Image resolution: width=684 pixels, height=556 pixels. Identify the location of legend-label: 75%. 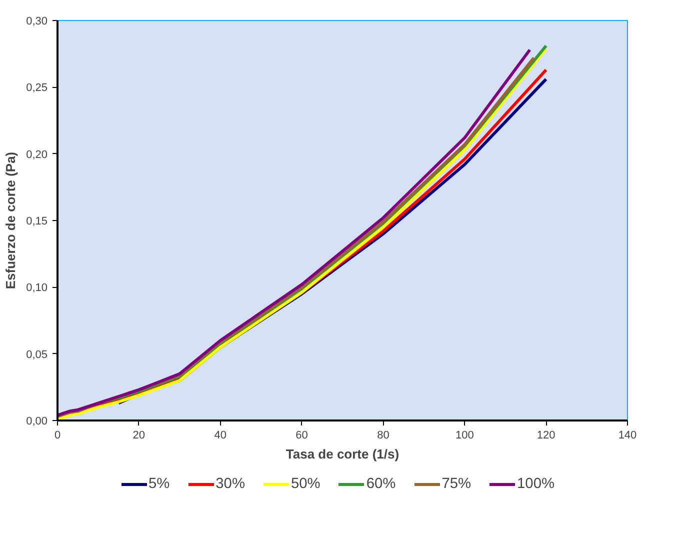
(457, 484).